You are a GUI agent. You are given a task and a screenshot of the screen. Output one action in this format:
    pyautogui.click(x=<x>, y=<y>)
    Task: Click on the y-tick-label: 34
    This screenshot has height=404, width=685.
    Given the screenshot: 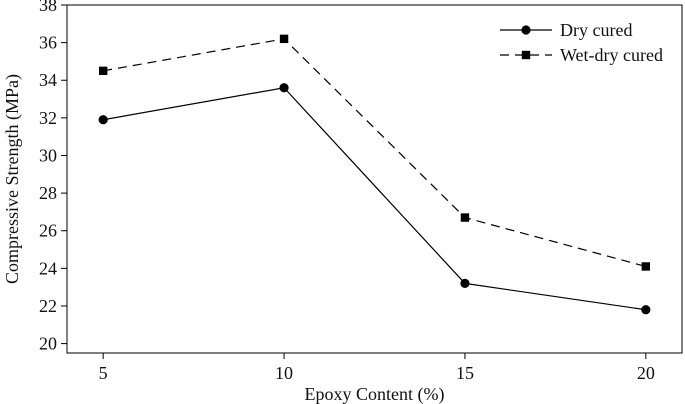 What is the action you would take?
    pyautogui.click(x=48, y=80)
    